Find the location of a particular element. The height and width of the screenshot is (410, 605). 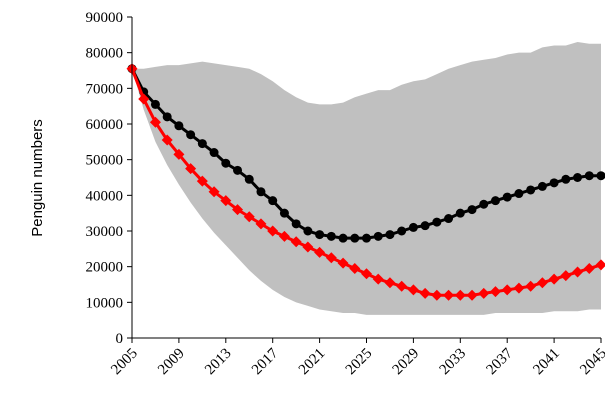

x-tick-label: 2029 is located at coordinates (406, 362).